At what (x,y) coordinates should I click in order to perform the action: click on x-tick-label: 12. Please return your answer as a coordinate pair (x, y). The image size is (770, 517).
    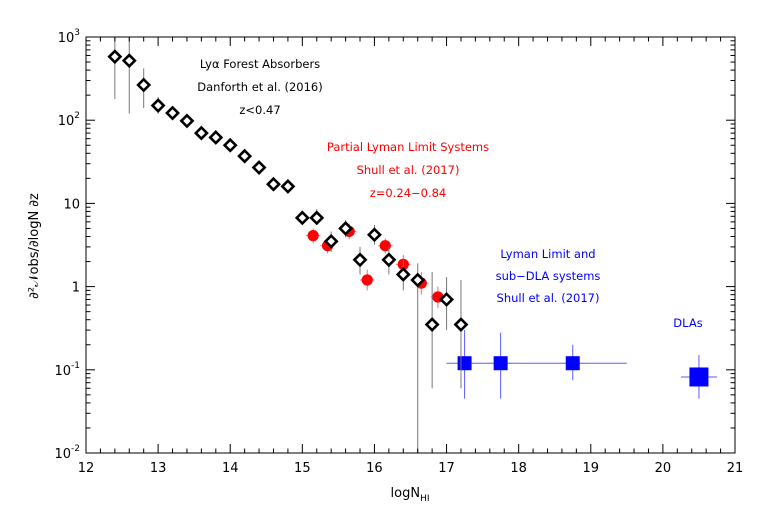
    Looking at the image, I should click on (86, 468).